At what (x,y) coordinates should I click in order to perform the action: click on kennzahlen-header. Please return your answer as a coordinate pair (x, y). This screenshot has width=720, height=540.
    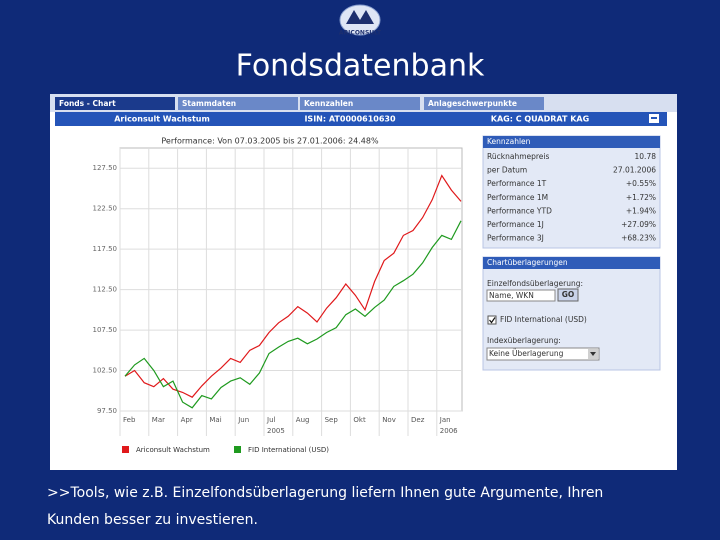
    Looking at the image, I should click on (571, 142).